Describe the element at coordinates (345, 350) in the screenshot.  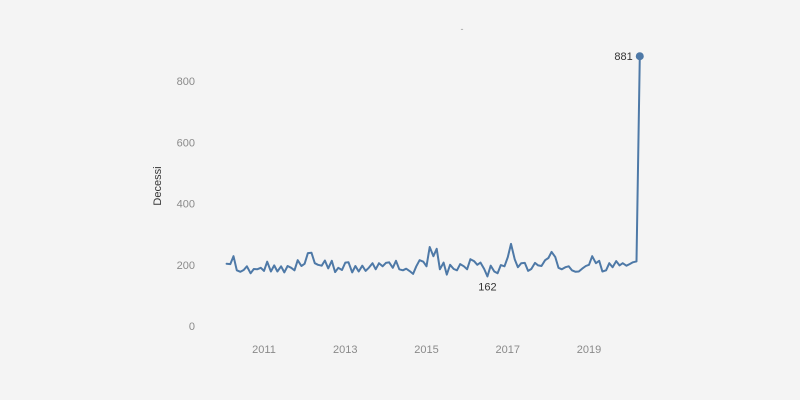
I see `x-tick-label: 2013` at that location.